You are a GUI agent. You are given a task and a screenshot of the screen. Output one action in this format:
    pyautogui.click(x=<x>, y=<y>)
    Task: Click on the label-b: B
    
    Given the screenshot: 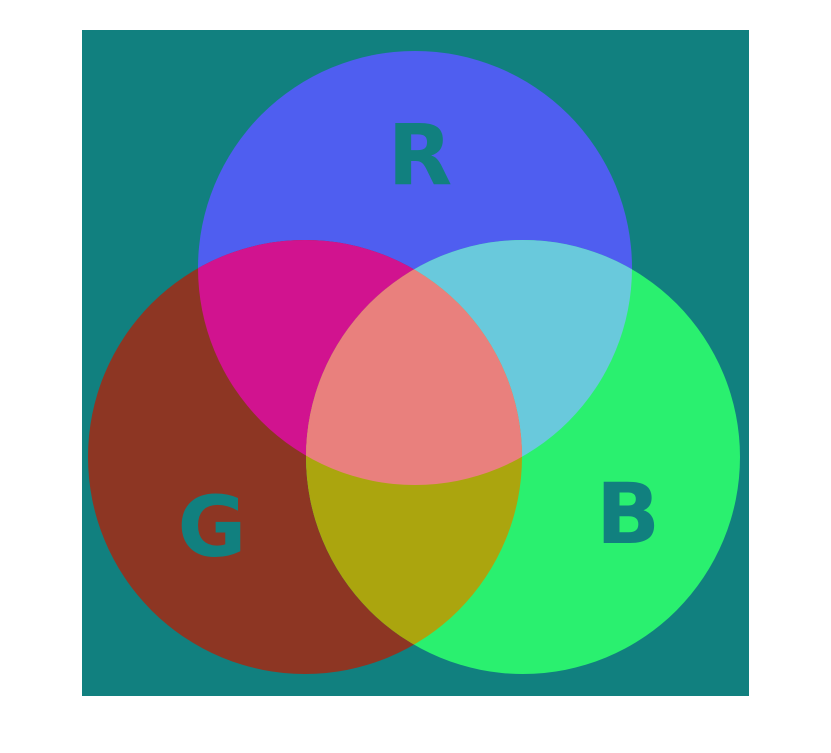 What is the action you would take?
    pyautogui.click(x=628, y=514)
    